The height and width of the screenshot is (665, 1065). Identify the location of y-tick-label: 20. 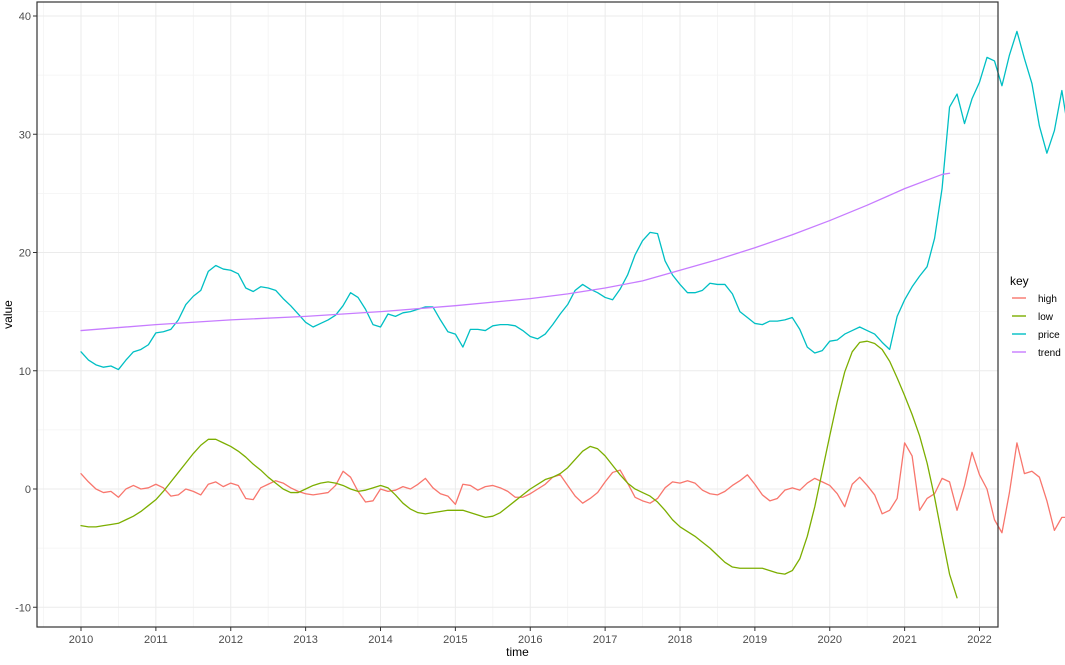
(25, 254).